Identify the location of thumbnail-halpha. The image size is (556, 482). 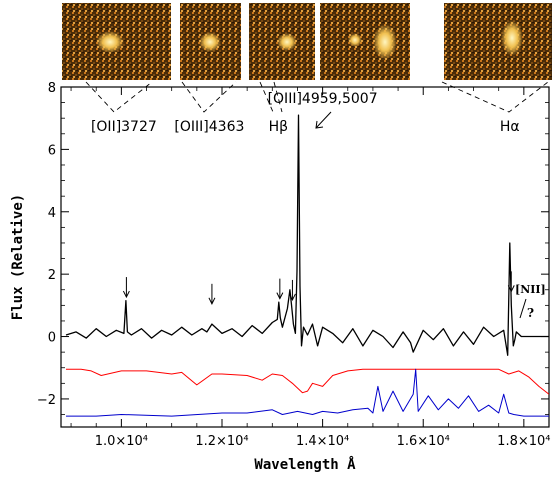
(498, 41).